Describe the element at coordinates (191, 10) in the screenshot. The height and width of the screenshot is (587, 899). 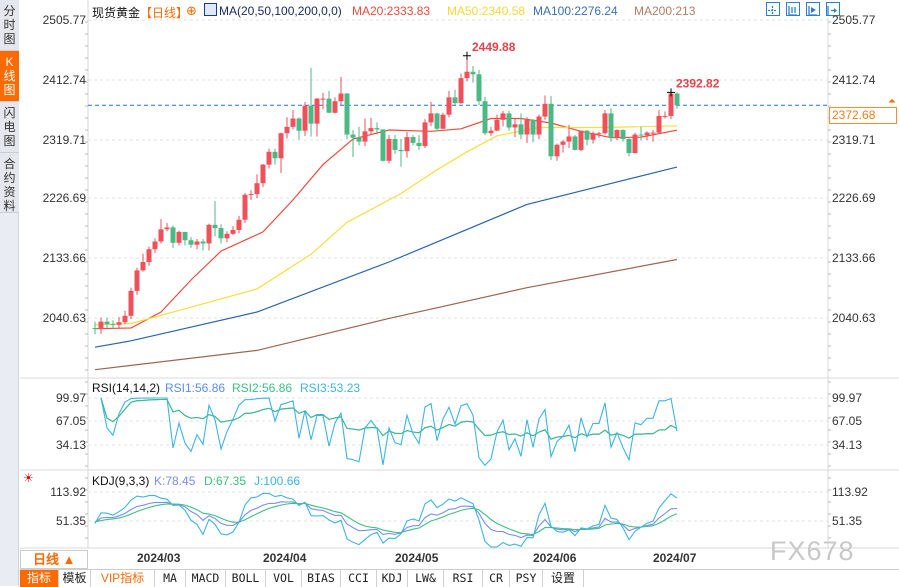
I see `add-indicator-icon: ⊕` at that location.